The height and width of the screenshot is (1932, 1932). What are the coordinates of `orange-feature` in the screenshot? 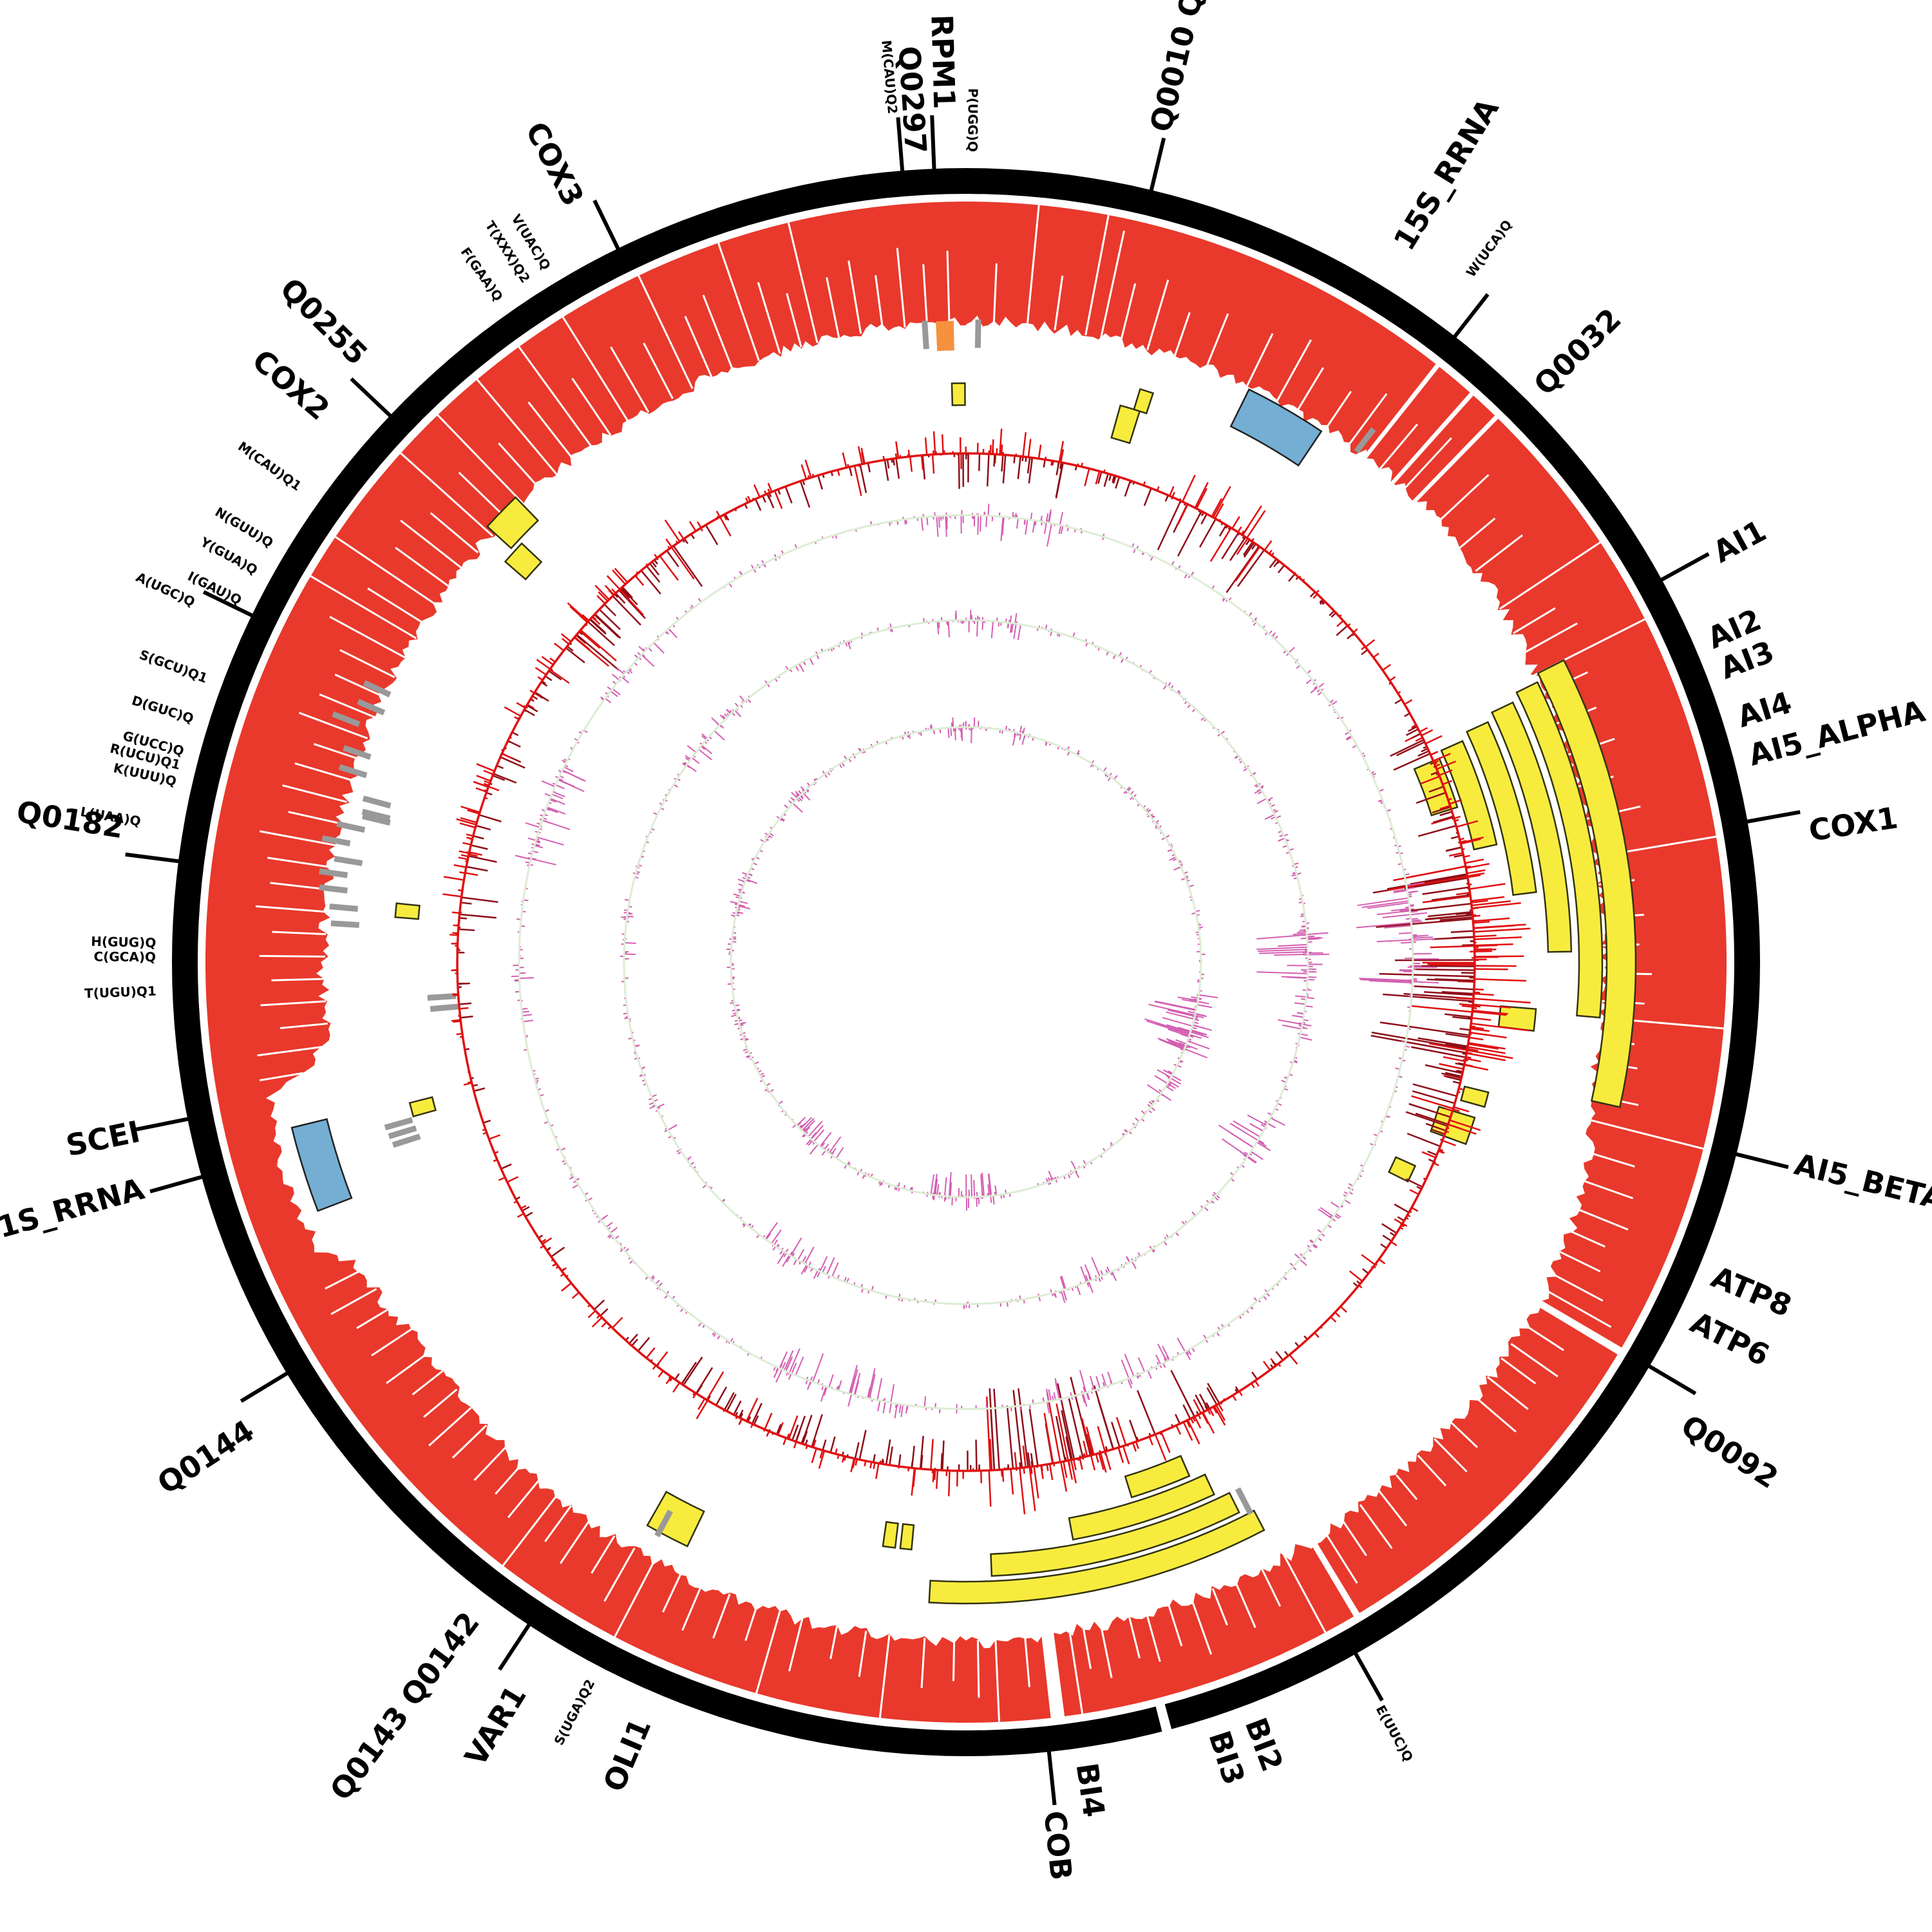 It's located at (945, 336).